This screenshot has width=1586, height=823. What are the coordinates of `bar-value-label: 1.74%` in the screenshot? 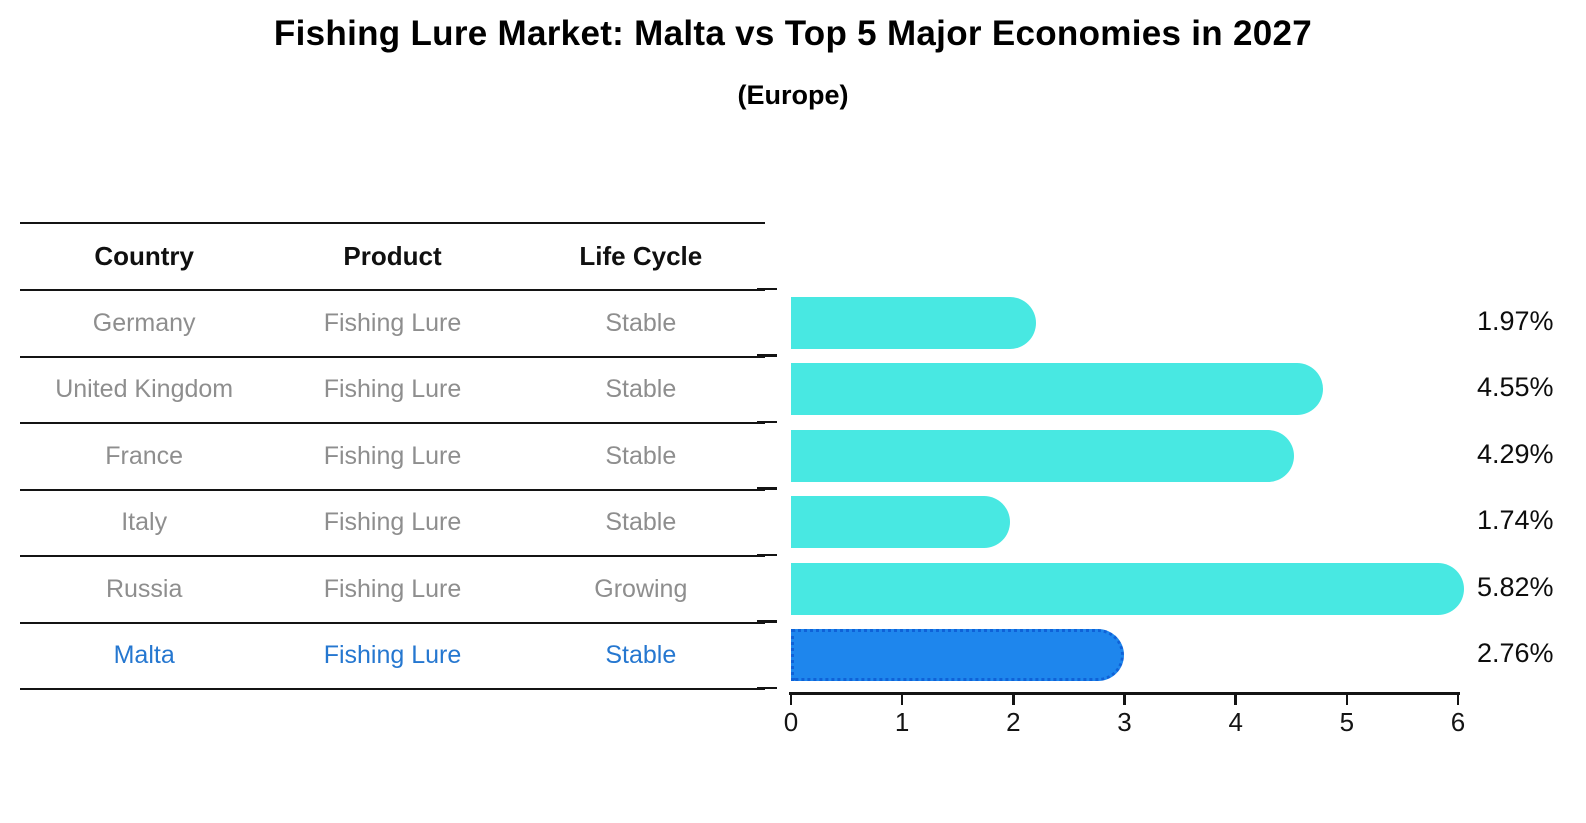 It's located at (1515, 520).